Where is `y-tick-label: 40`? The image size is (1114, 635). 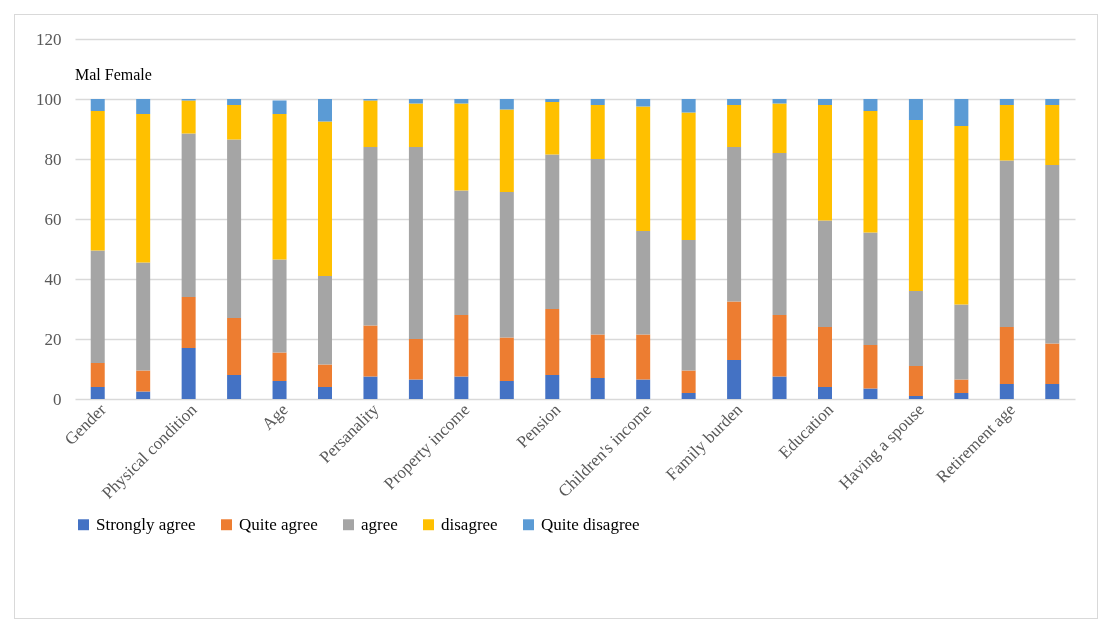 y-tick-label: 40 is located at coordinates (53, 279).